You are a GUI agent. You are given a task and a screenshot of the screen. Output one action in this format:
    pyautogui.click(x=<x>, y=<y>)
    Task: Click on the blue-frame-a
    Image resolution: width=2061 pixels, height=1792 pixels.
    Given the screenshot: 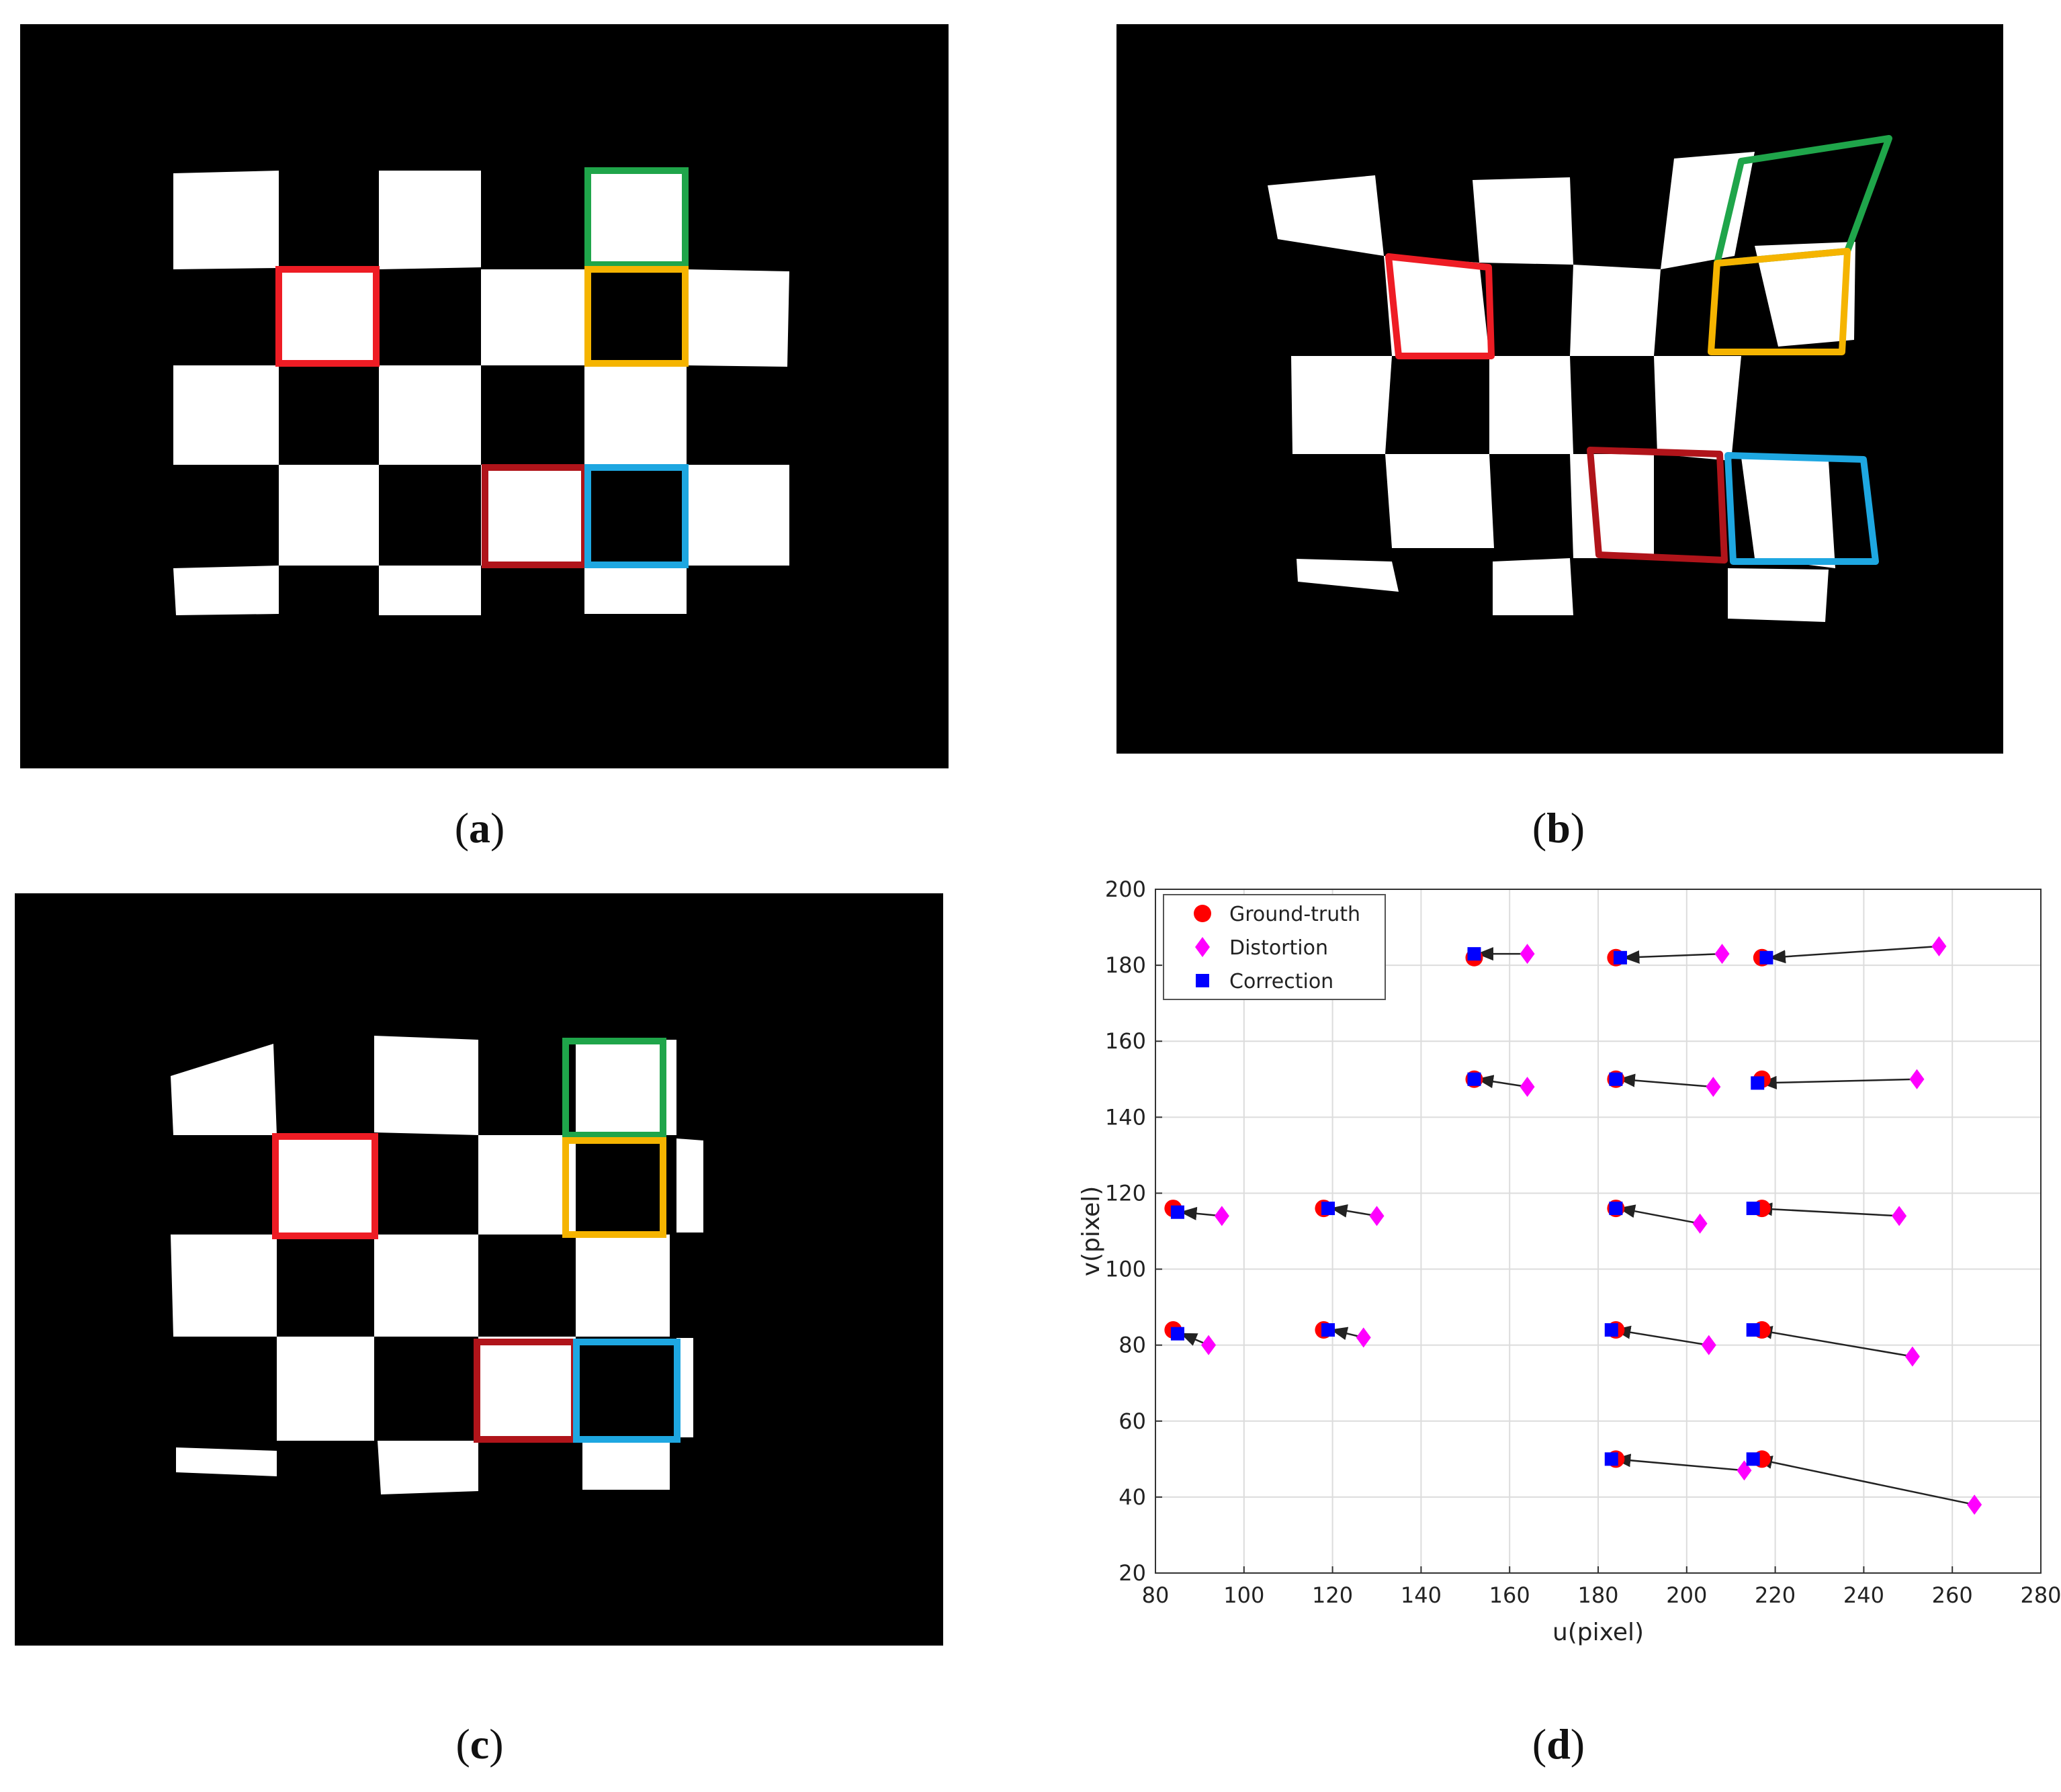 What is the action you would take?
    pyautogui.click(x=636, y=516)
    